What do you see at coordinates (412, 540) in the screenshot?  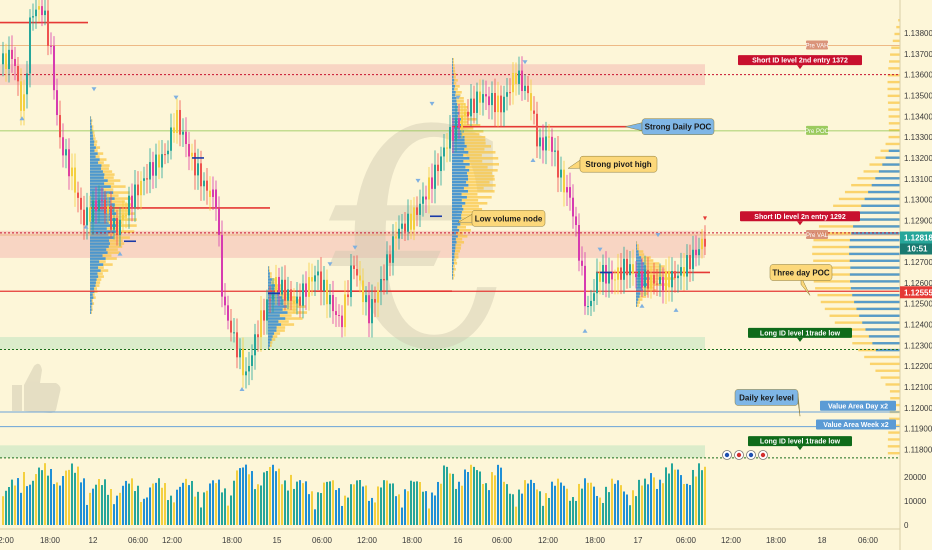 I see `x-tick-label: 18:00` at bounding box center [412, 540].